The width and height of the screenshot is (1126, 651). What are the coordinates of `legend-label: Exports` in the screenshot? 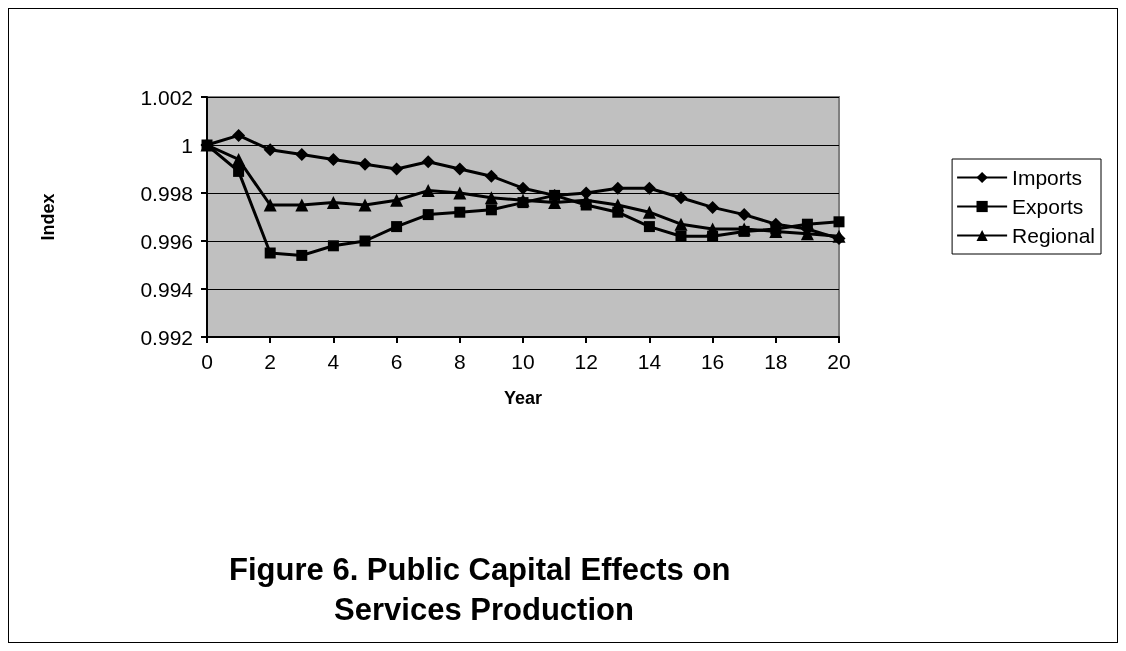 It's located at (1048, 206).